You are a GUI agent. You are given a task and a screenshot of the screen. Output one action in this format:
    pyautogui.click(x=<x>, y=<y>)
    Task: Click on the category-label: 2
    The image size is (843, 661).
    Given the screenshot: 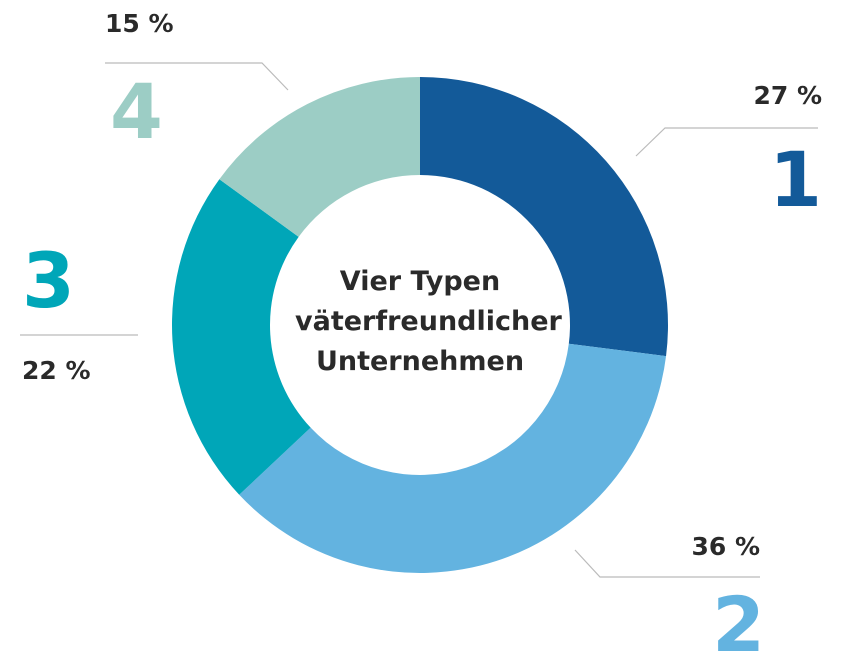 What is the action you would take?
    pyautogui.click(x=738, y=620)
    